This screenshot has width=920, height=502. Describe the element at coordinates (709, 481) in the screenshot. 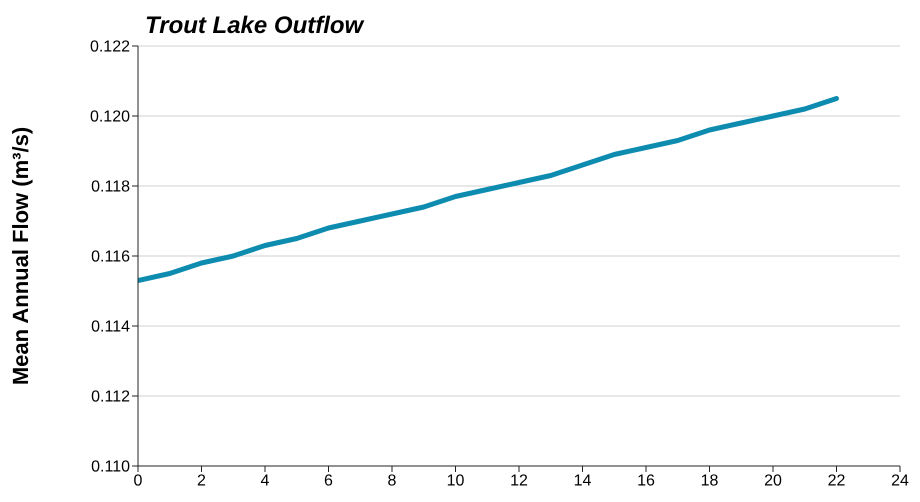

I see `x-tick-label: 18` at that location.